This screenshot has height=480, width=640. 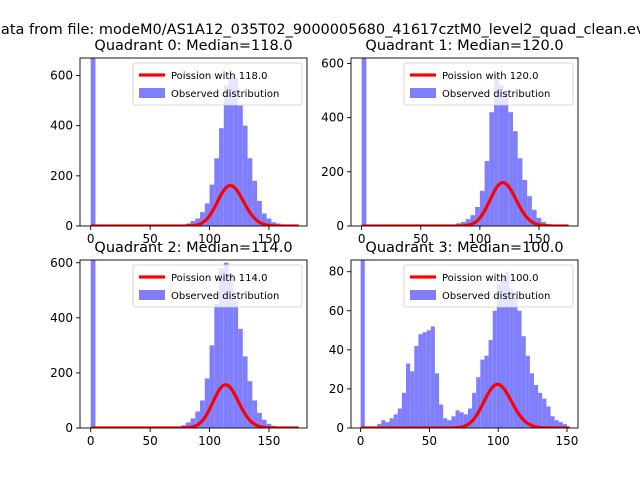 I want to click on panel-title: Quadrant 2: Median=114.0, so click(x=193, y=248).